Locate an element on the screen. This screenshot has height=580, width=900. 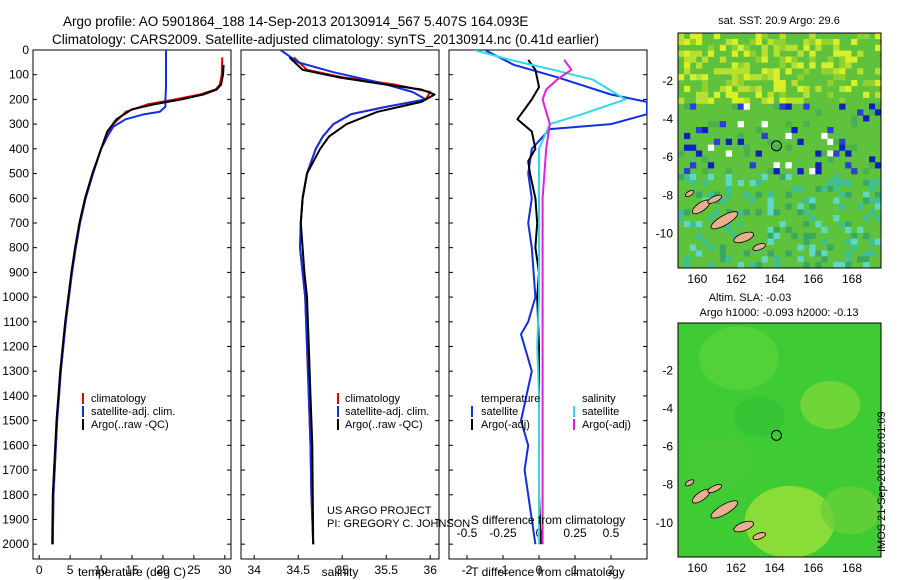
sla-island is located at coordinates (744, 526).